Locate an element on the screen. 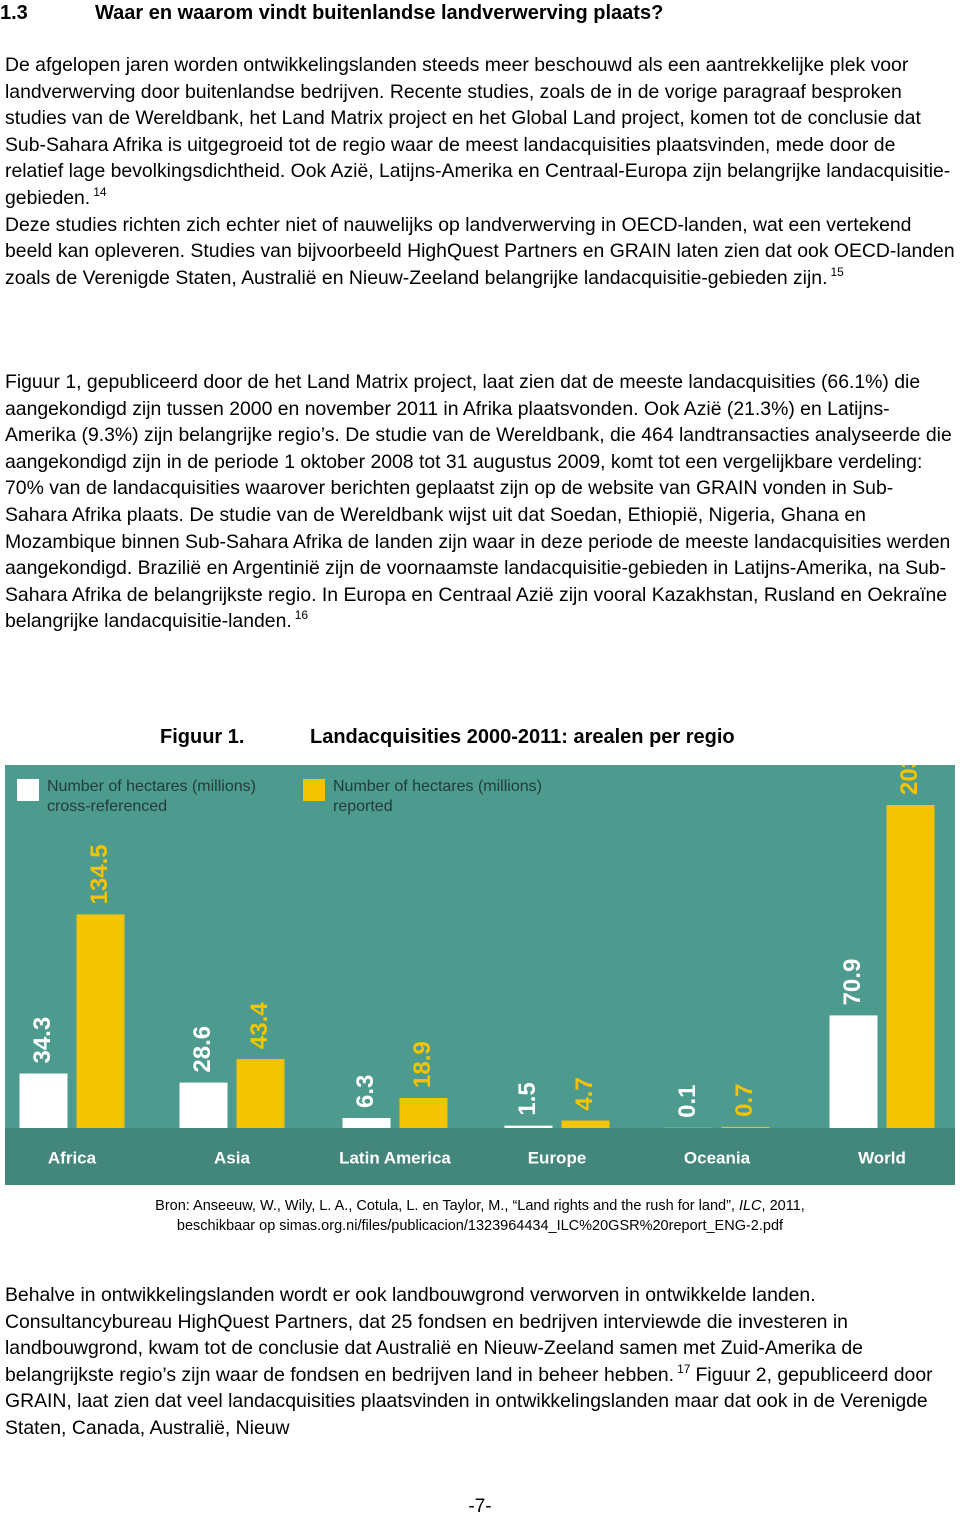 The height and width of the screenshot is (1519, 960). x-tick-label: Europe is located at coordinates (557, 1157).